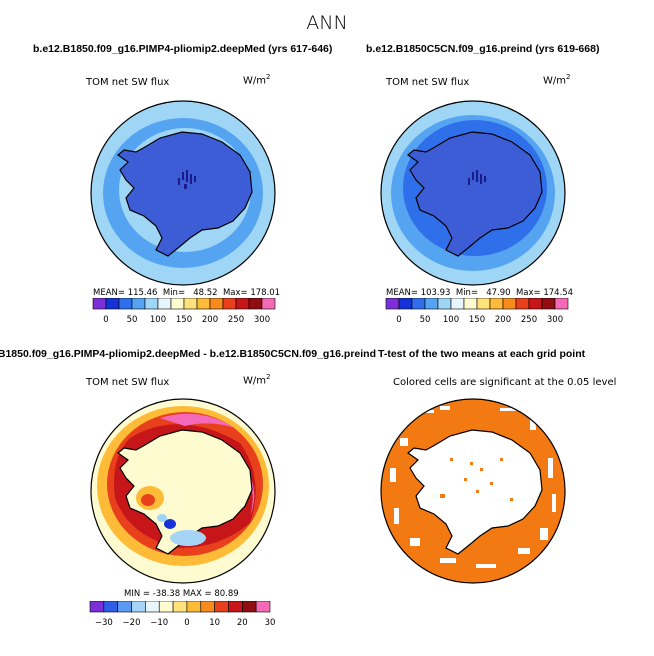 The height and width of the screenshot is (656, 654). What do you see at coordinates (187, 179) in the screenshot?
I see `panel1-plateau-detail` at bounding box center [187, 179].